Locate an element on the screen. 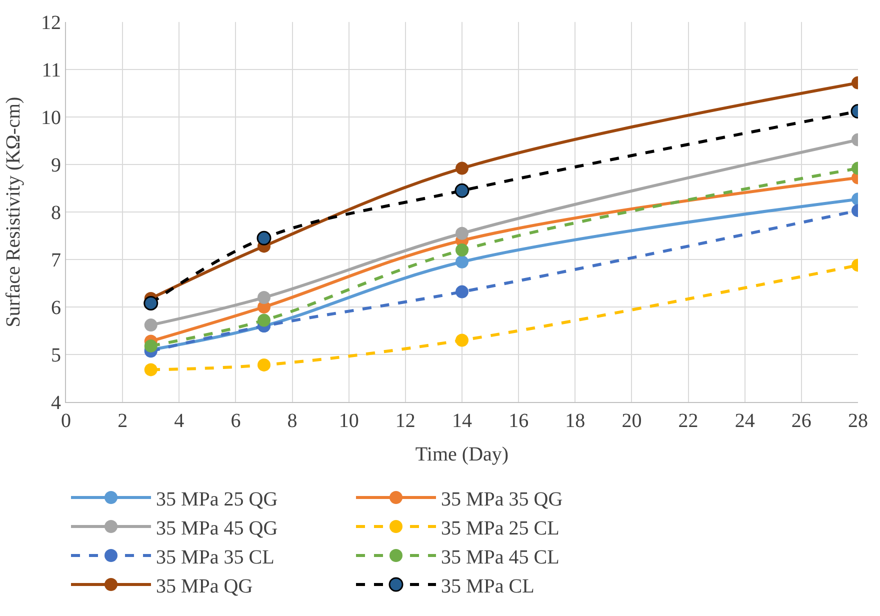  x-tick-label: 18 is located at coordinates (575, 421).